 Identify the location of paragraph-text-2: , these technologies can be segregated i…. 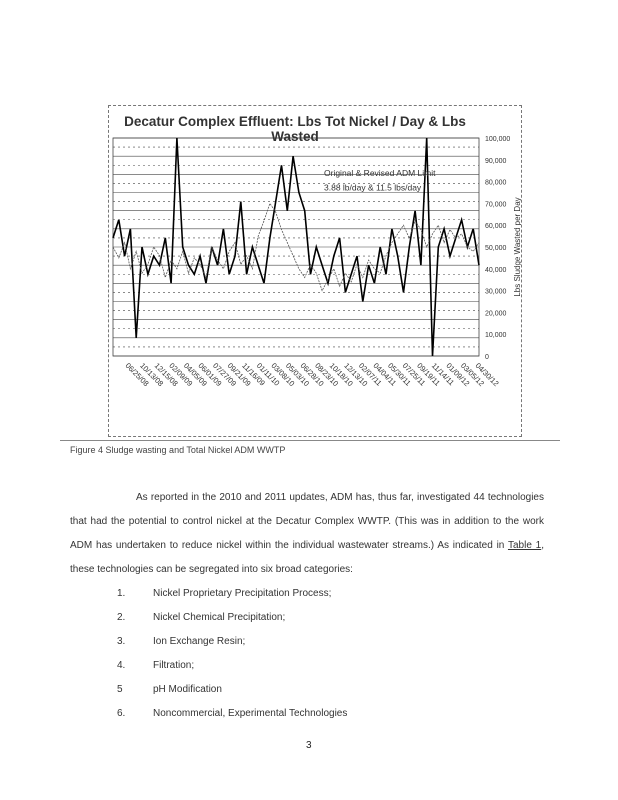
(307, 557).